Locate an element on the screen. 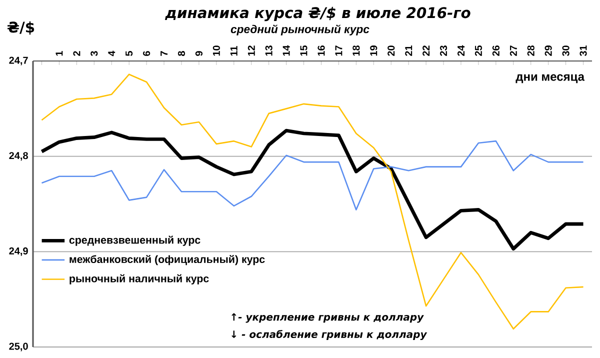  y-axis-title: ₴/$ is located at coordinates (21, 28).